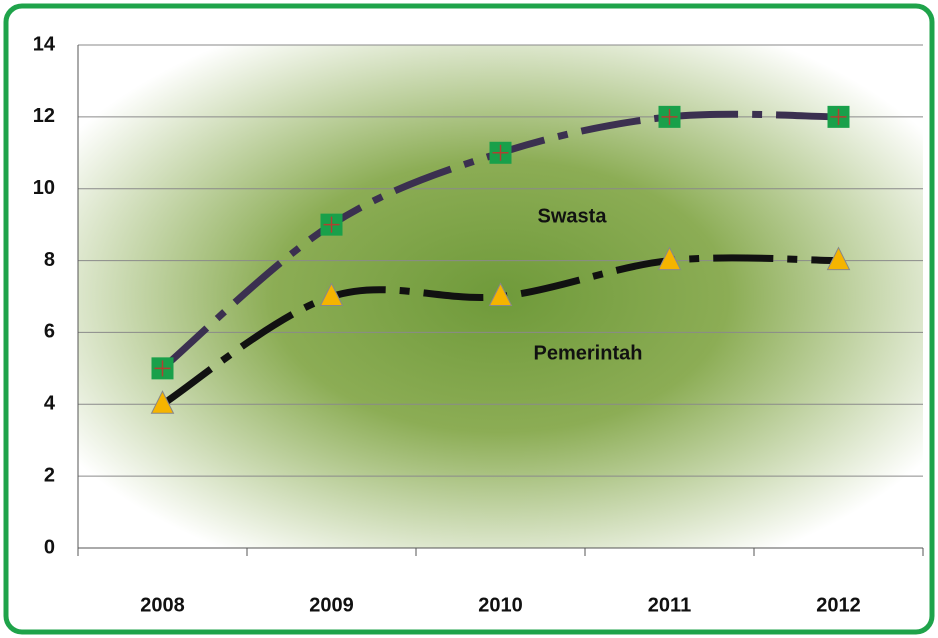  I want to click on y-tick-label: 14, so click(44, 44).